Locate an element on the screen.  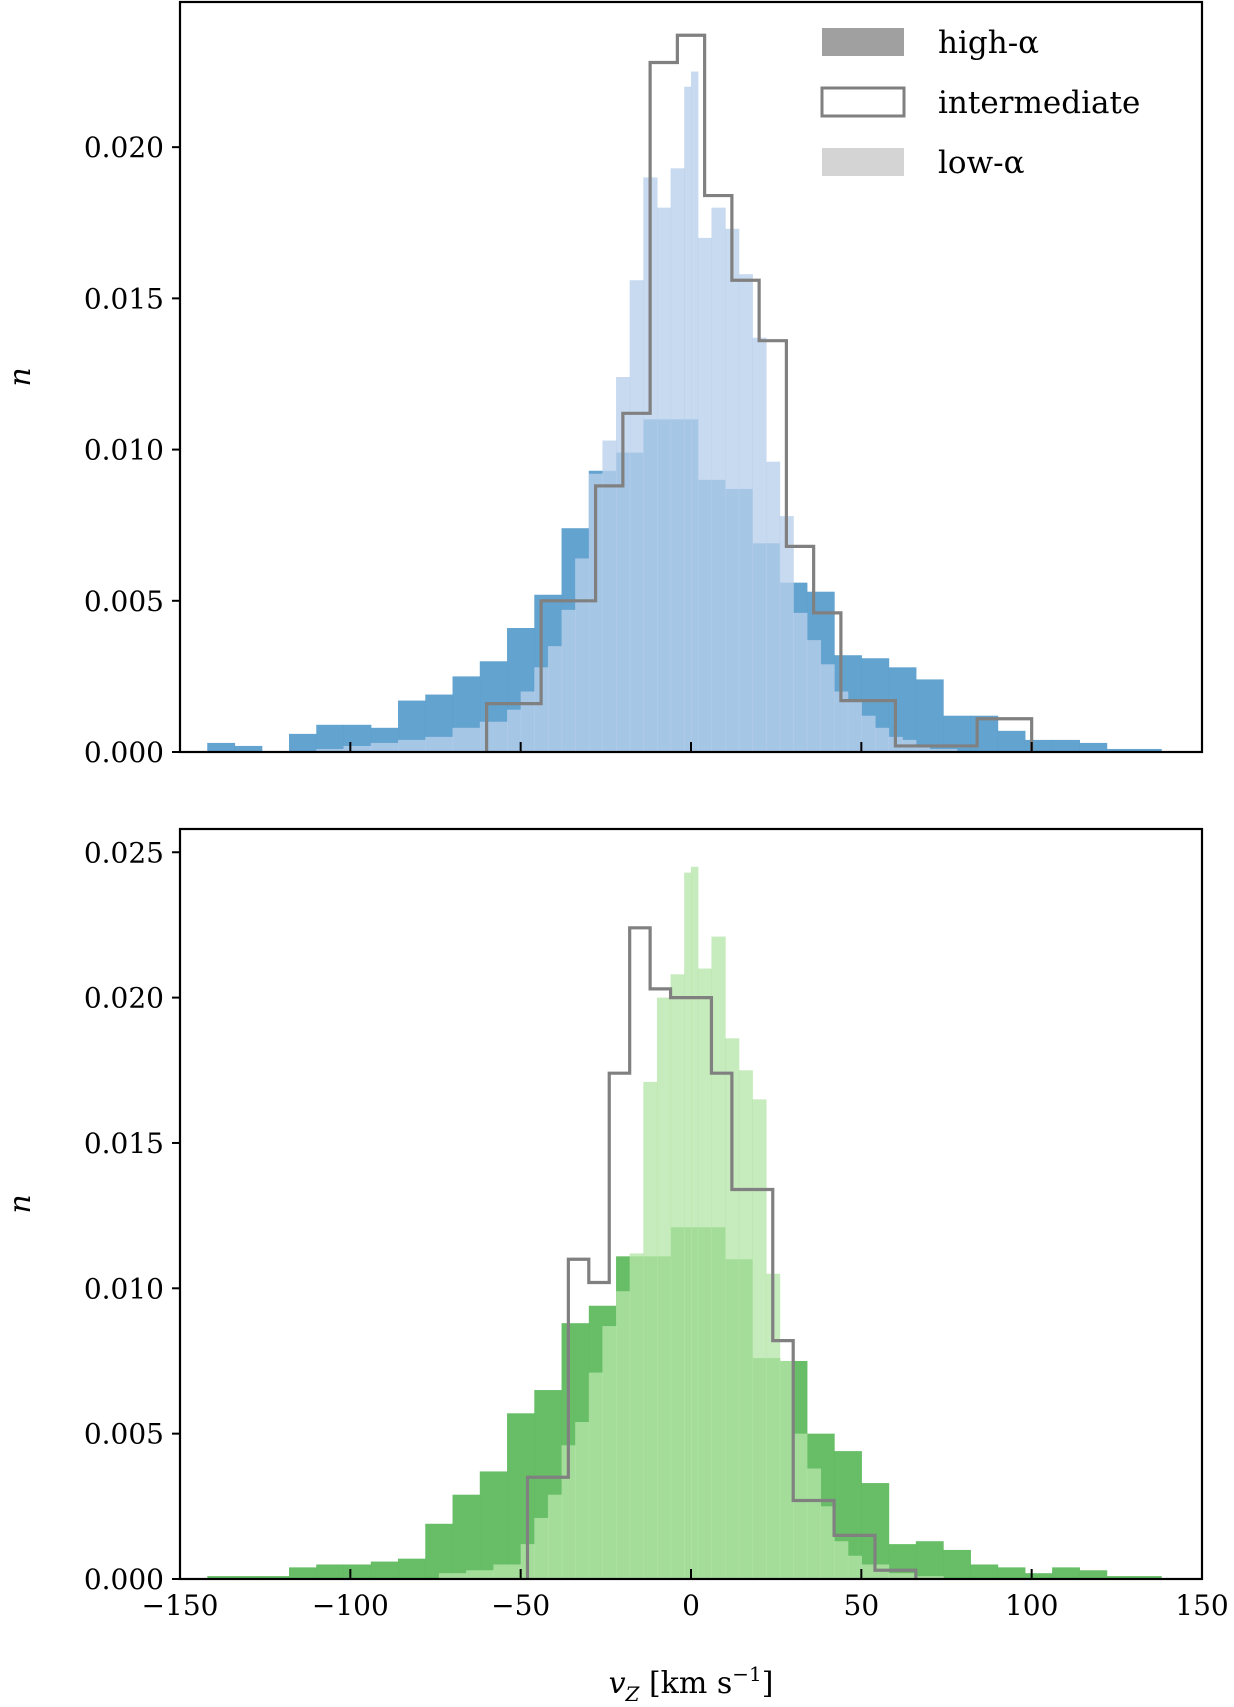
x-axis-label: vZ [km s−1] is located at coordinates (691, 1684).